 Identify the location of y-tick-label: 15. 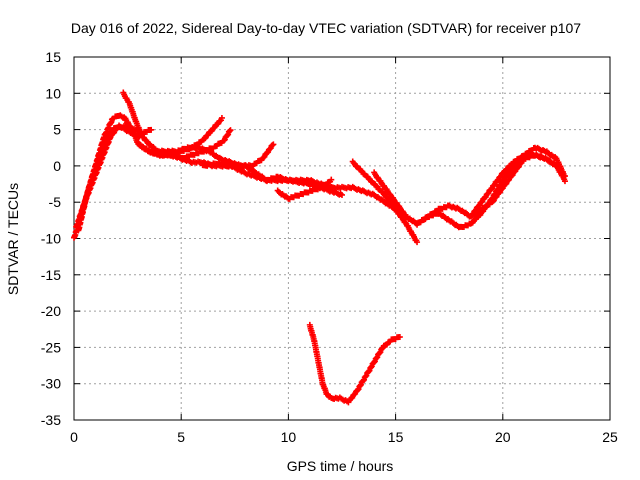
(53, 57).